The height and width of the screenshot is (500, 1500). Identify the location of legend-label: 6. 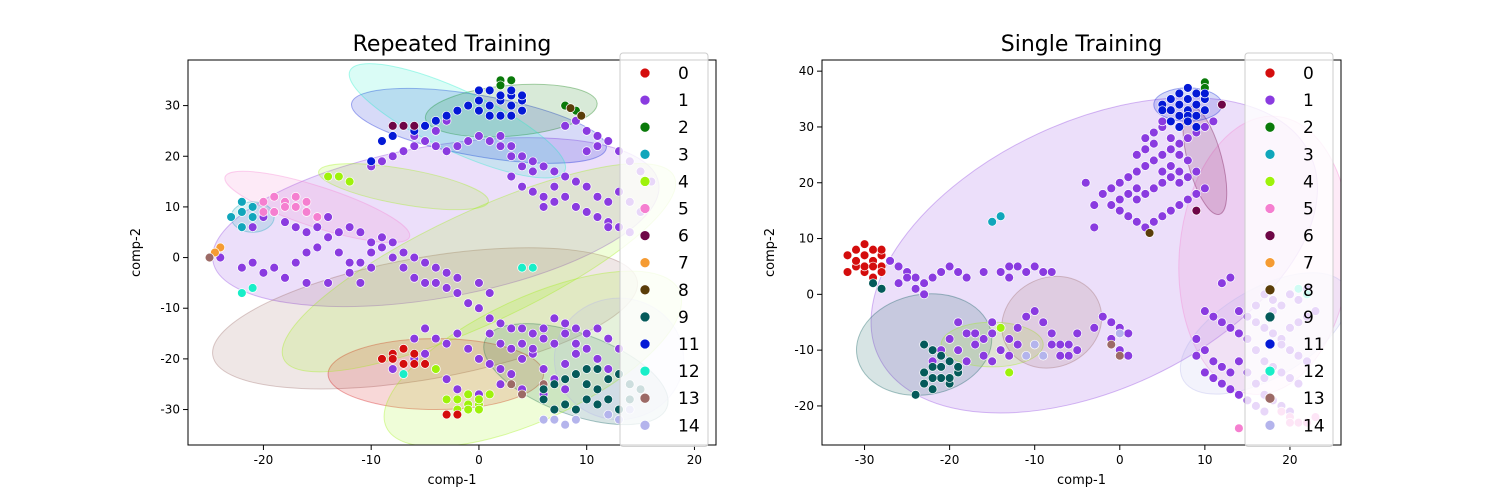
(683, 237).